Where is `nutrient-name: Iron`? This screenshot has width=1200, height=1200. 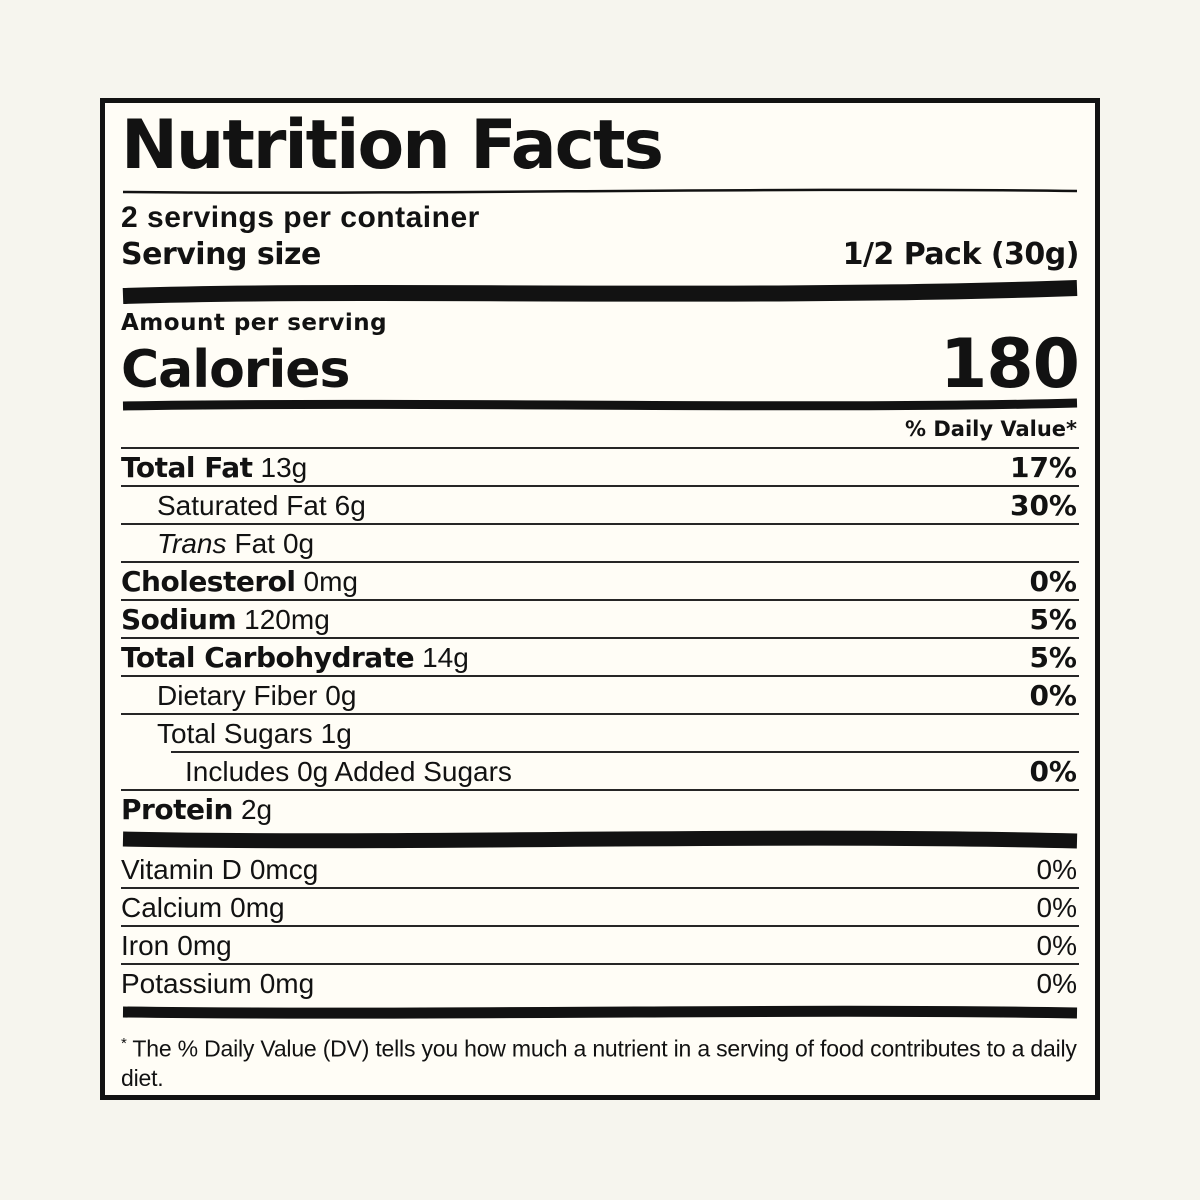
nutrient-name: Iron is located at coordinates (145, 945).